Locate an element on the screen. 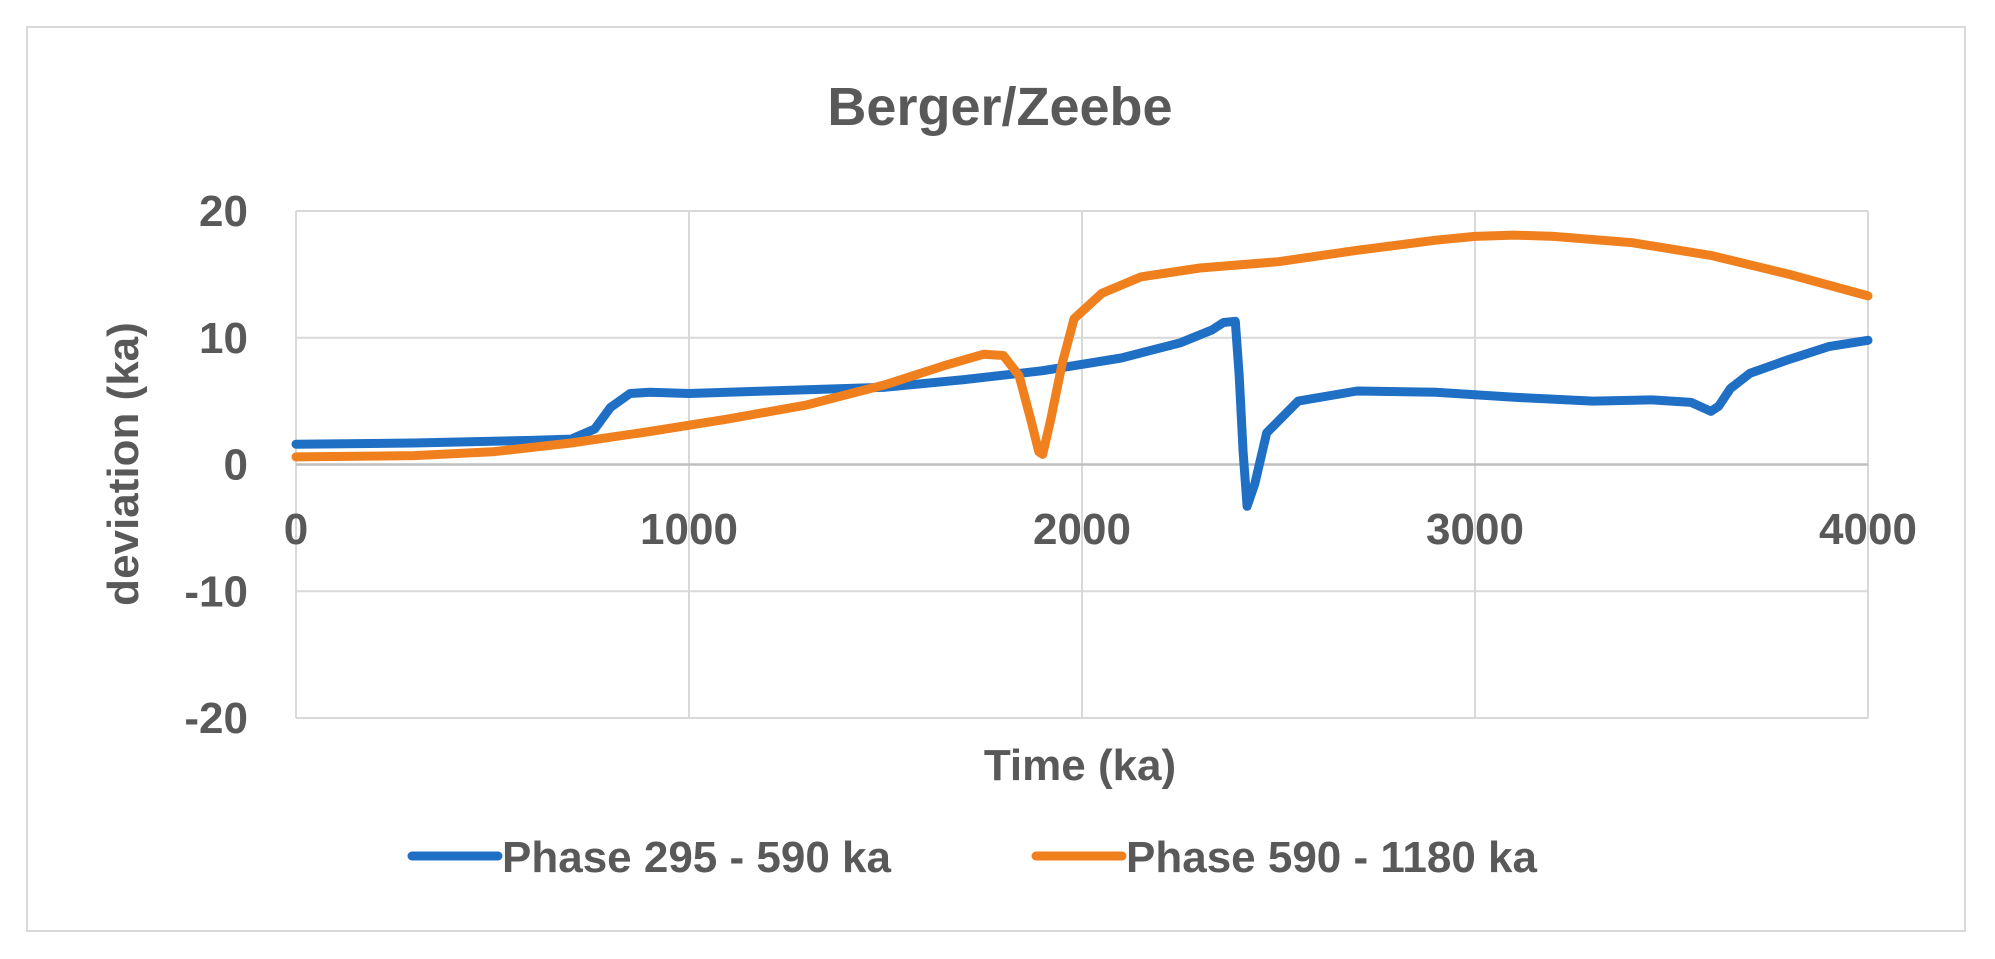  x-tick-label: 0 is located at coordinates (296, 529).